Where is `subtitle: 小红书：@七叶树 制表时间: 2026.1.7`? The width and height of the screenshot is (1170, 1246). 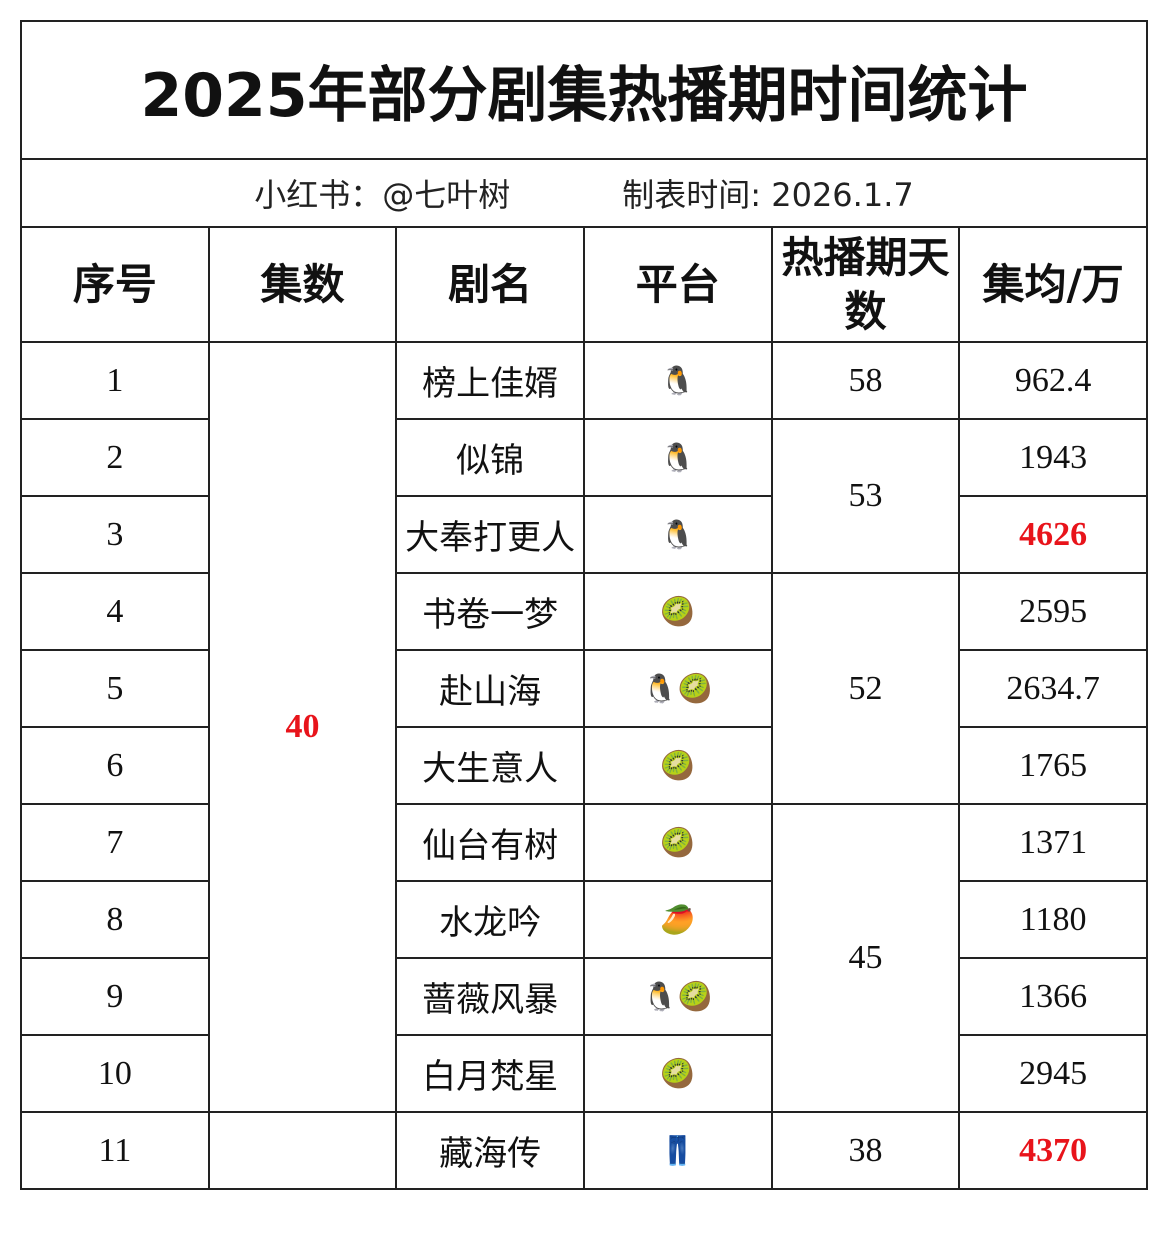 subtitle: 小红书：@七叶树 制表时间: 2026.1.7 is located at coordinates (584, 193).